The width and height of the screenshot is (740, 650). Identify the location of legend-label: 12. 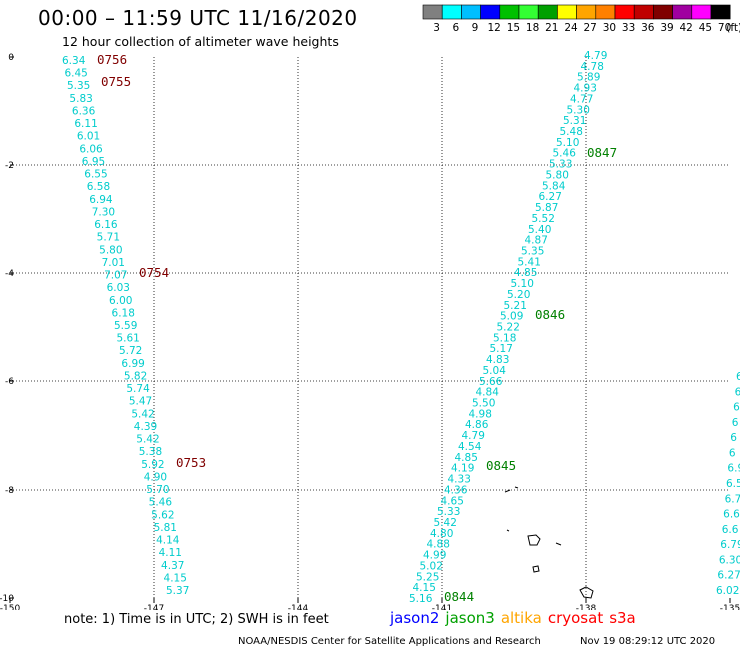
(494, 28).